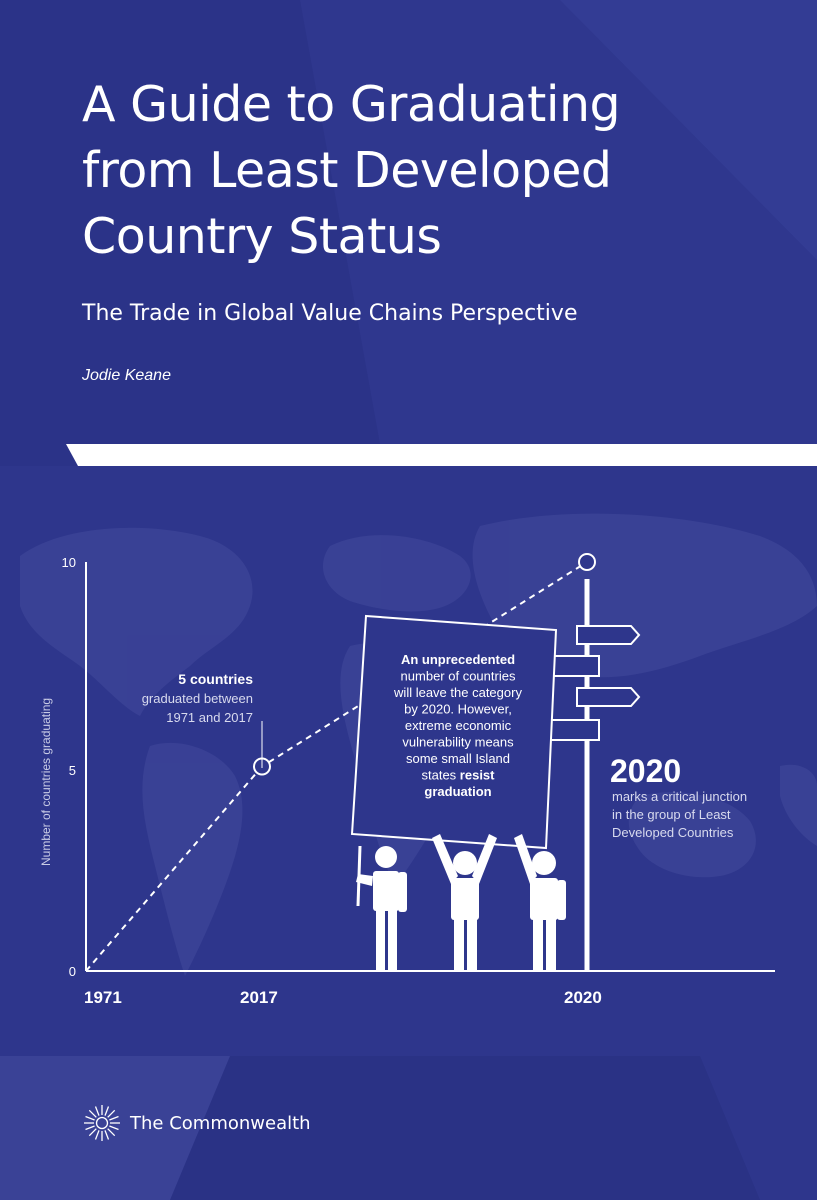  I want to click on sign-line-8: states resist, so click(459, 775).